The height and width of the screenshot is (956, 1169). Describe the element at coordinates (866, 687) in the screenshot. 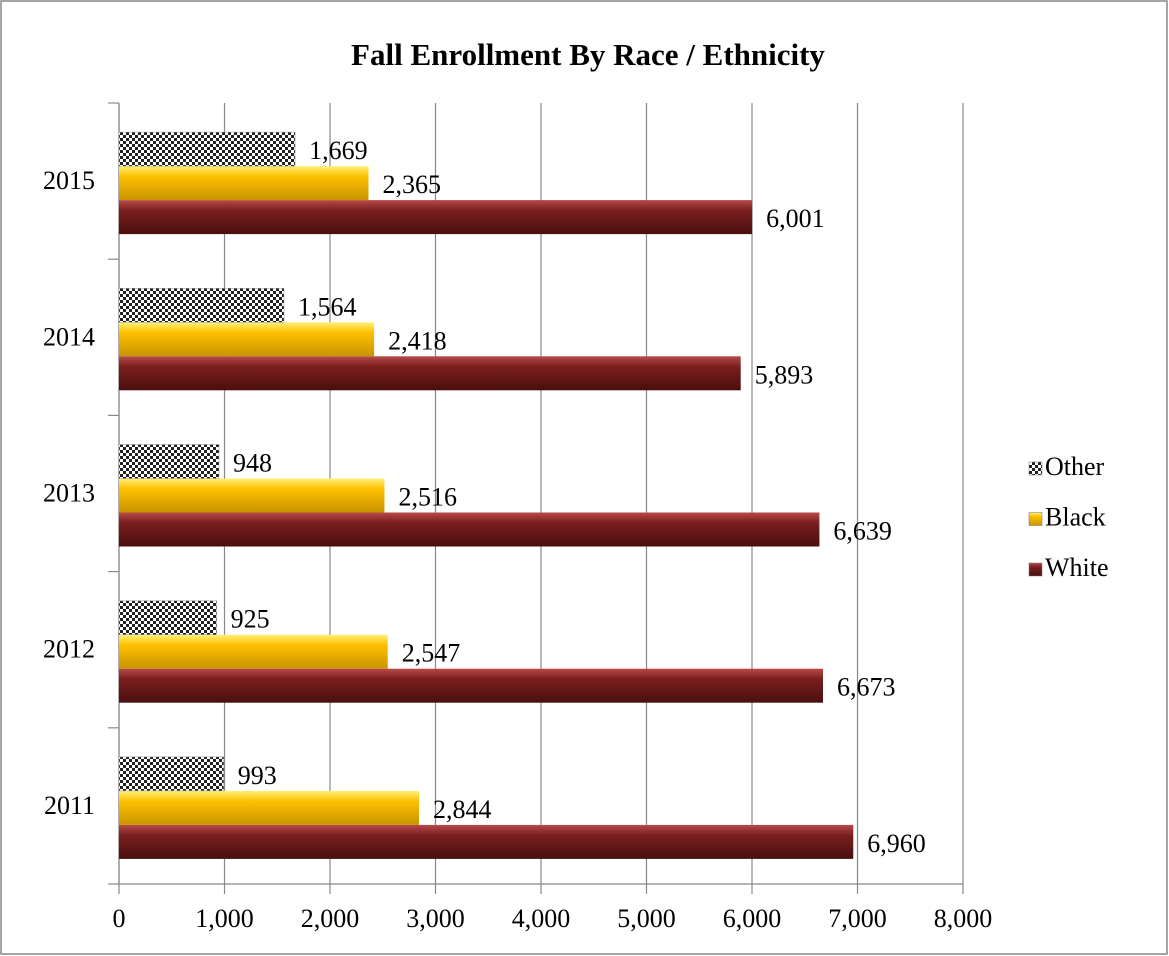

I see `data-label: 6,673` at that location.